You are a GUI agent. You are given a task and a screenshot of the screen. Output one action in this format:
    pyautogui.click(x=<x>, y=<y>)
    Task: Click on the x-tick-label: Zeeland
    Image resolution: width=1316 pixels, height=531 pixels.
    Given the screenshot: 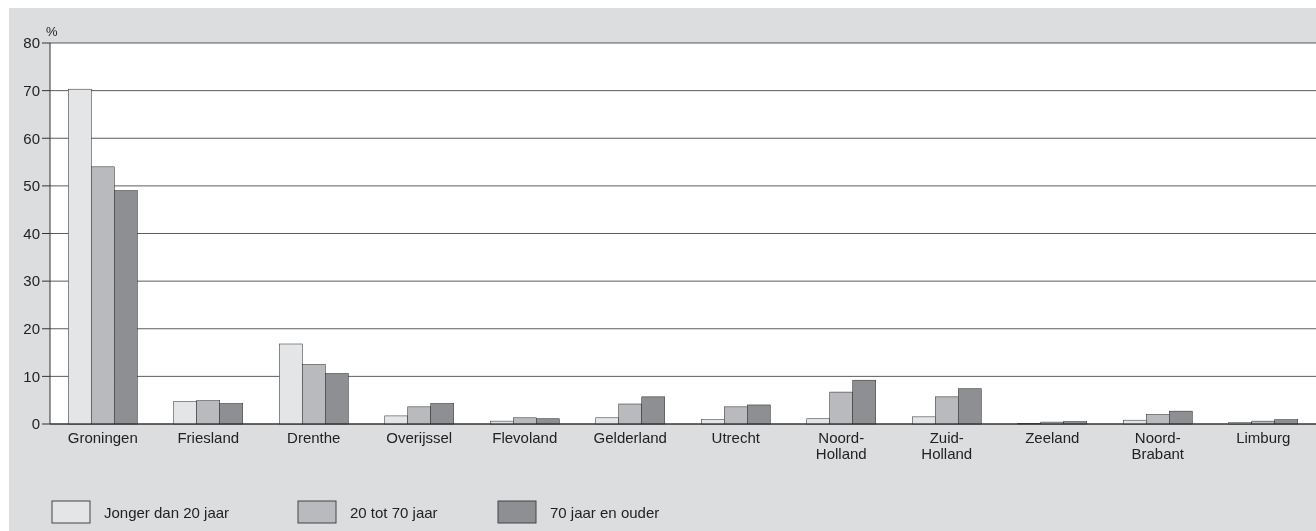 What is the action you would take?
    pyautogui.click(x=1052, y=437)
    